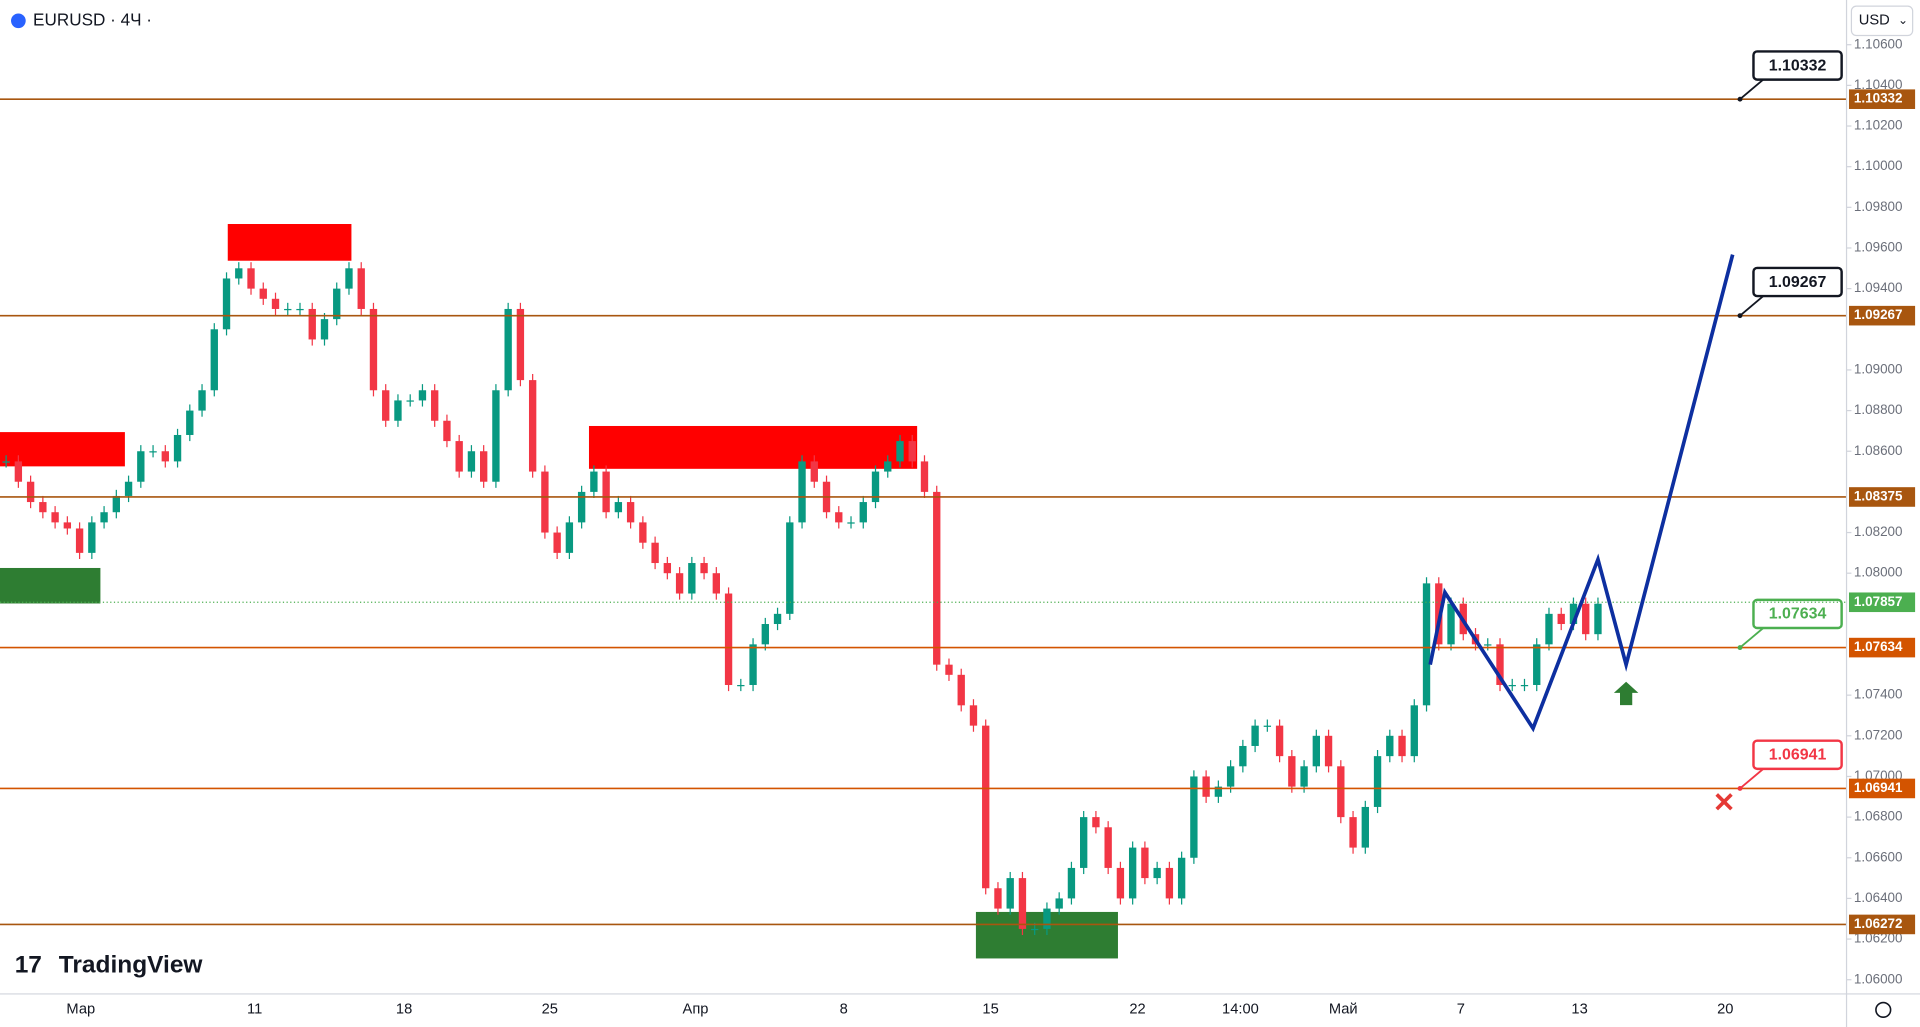 This screenshot has height=1027, width=1920. I want to click on callout-box, so click(1797, 65).